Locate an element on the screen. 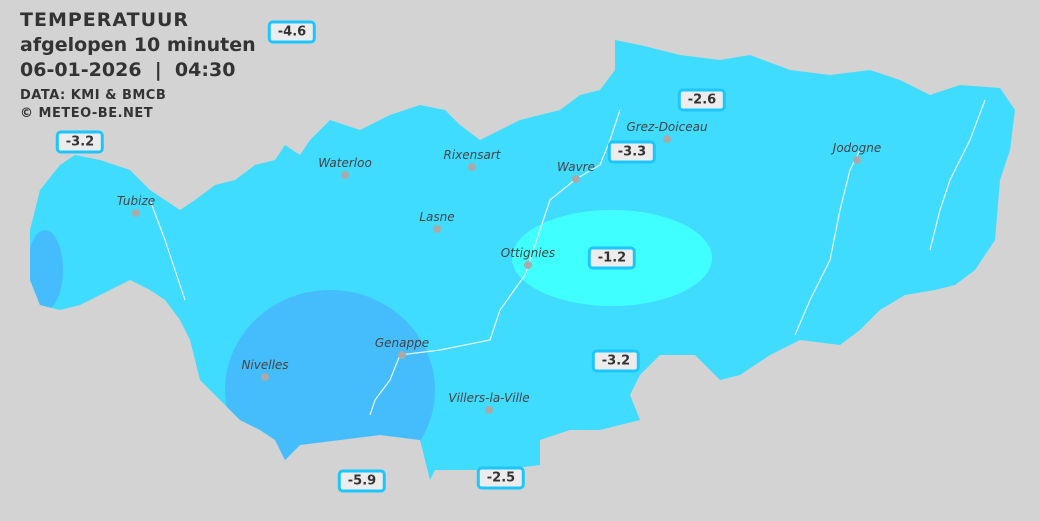 This screenshot has width=1040, height=521. temperature-reading: -4.6 is located at coordinates (292, 32).